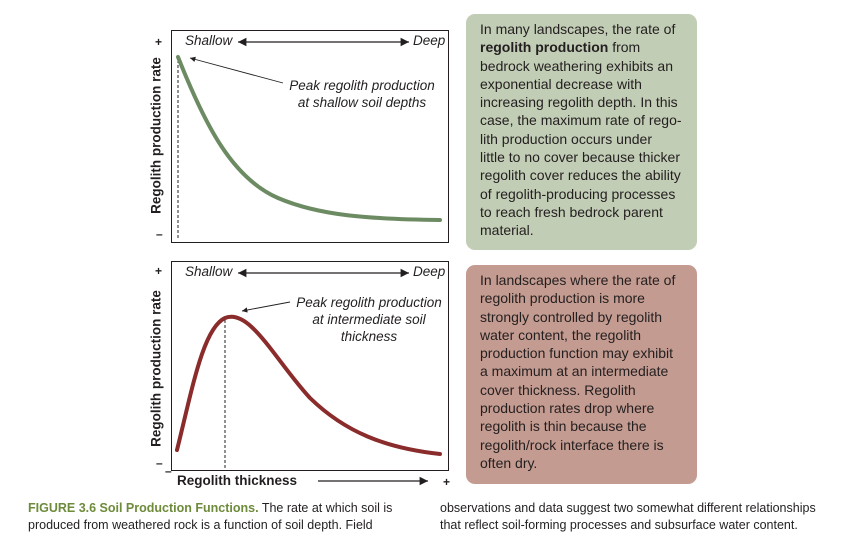 This screenshot has width=847, height=545. I want to click on box1-line: of regolith-producing processes, so click(584, 194).